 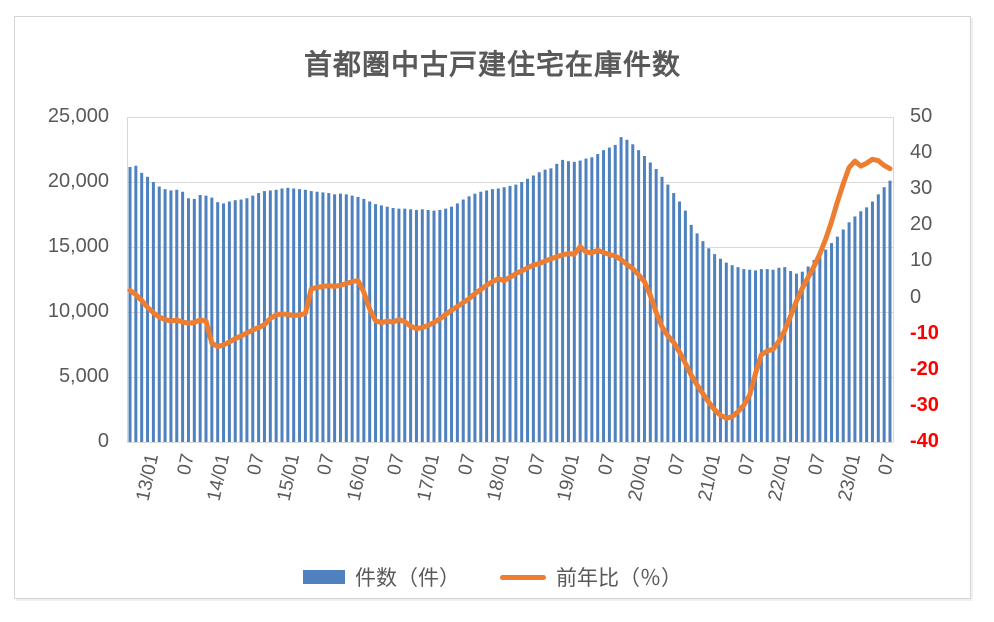 I want to click on legend-item-inventory: 件数（件）, so click(x=381, y=577).